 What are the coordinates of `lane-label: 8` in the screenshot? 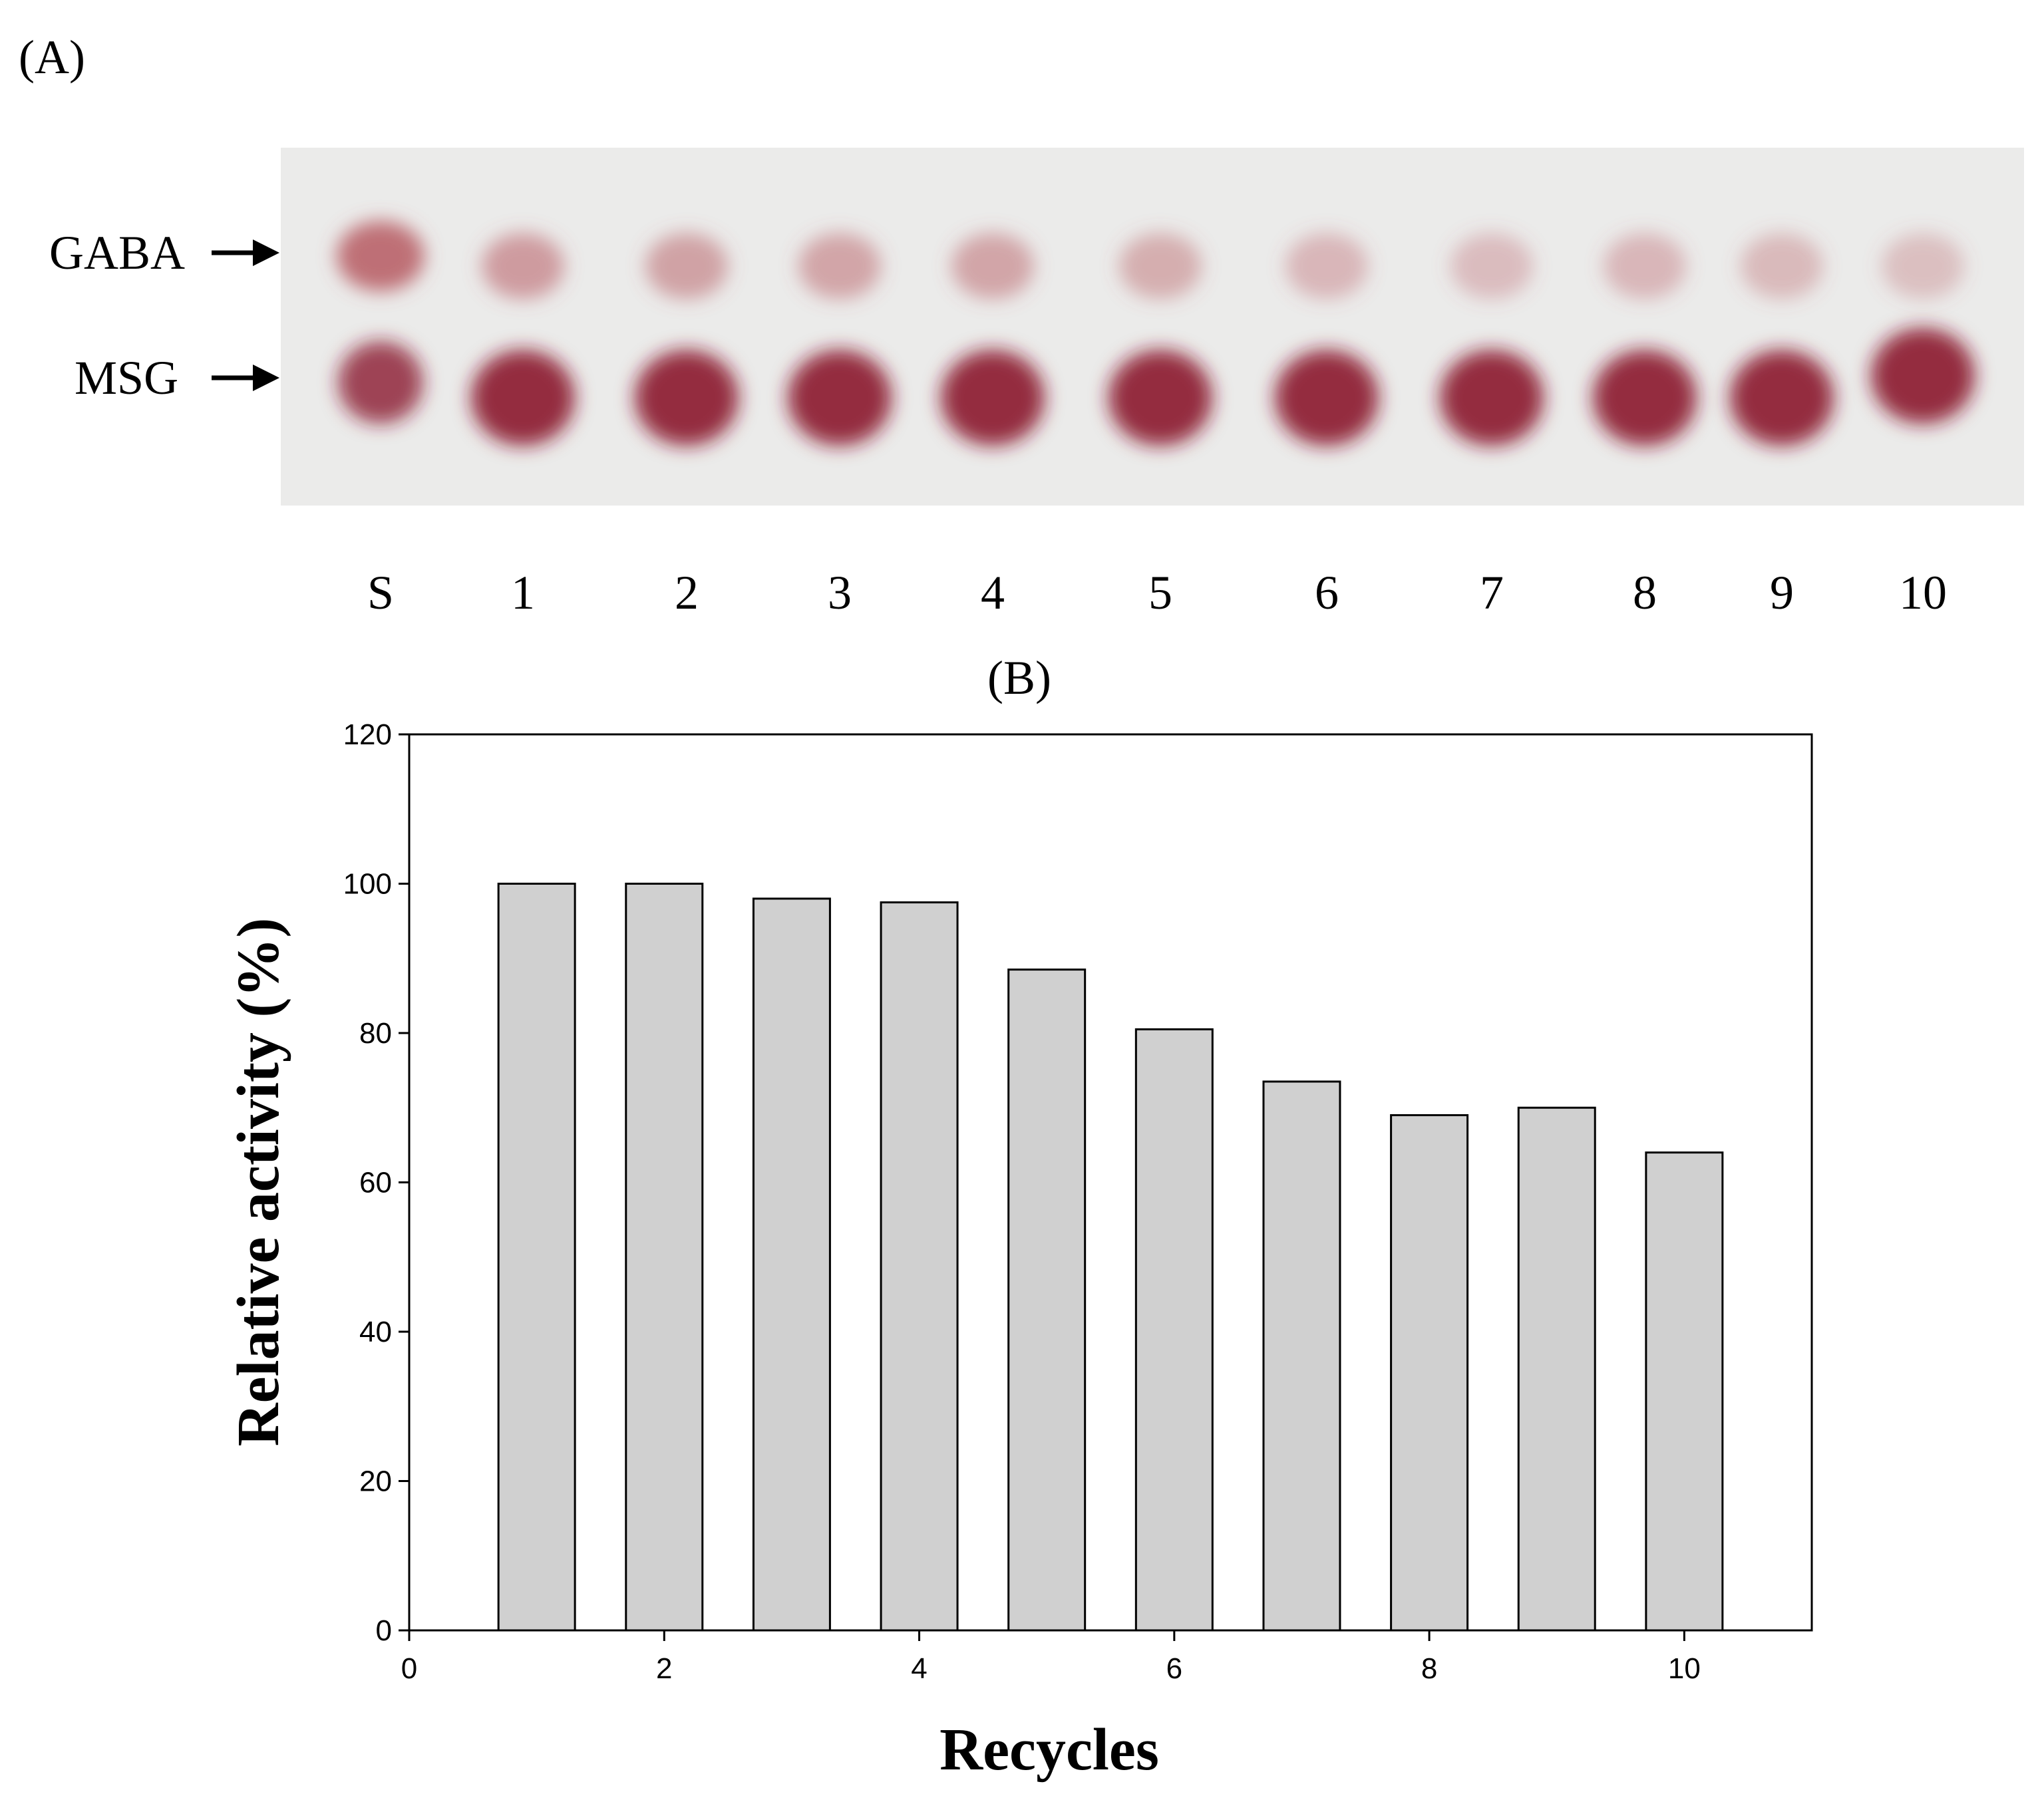 It's located at (1645, 592).